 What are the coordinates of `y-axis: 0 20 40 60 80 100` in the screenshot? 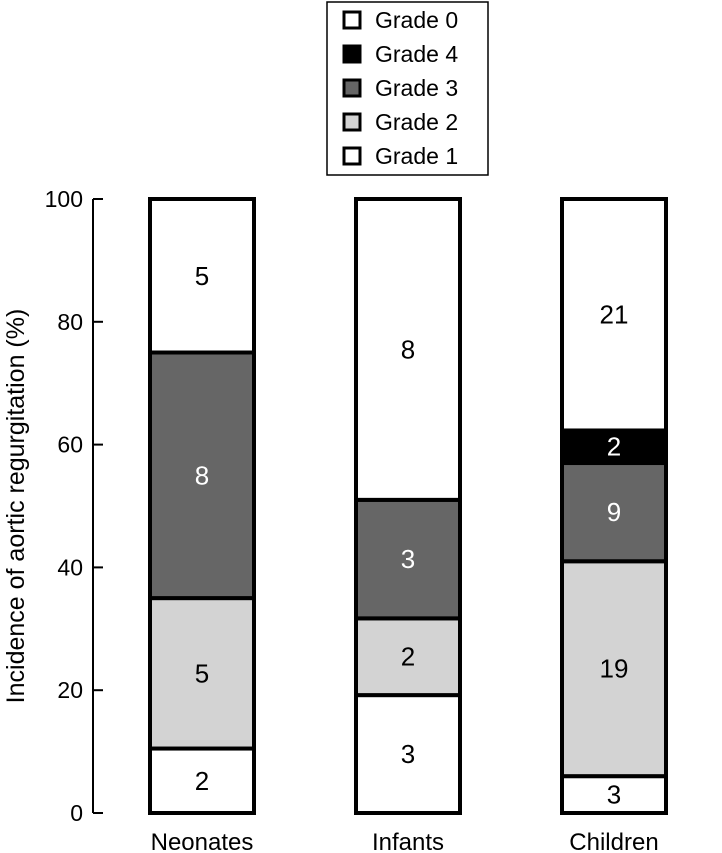 It's located at (74, 506).